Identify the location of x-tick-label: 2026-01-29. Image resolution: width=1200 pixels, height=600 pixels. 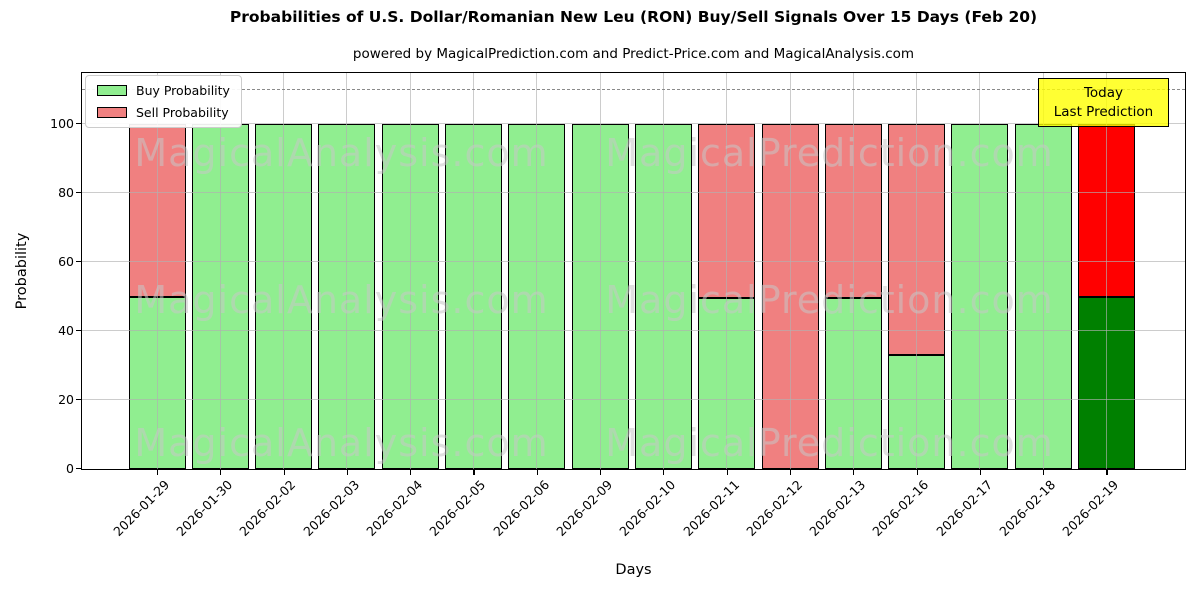
(141, 508).